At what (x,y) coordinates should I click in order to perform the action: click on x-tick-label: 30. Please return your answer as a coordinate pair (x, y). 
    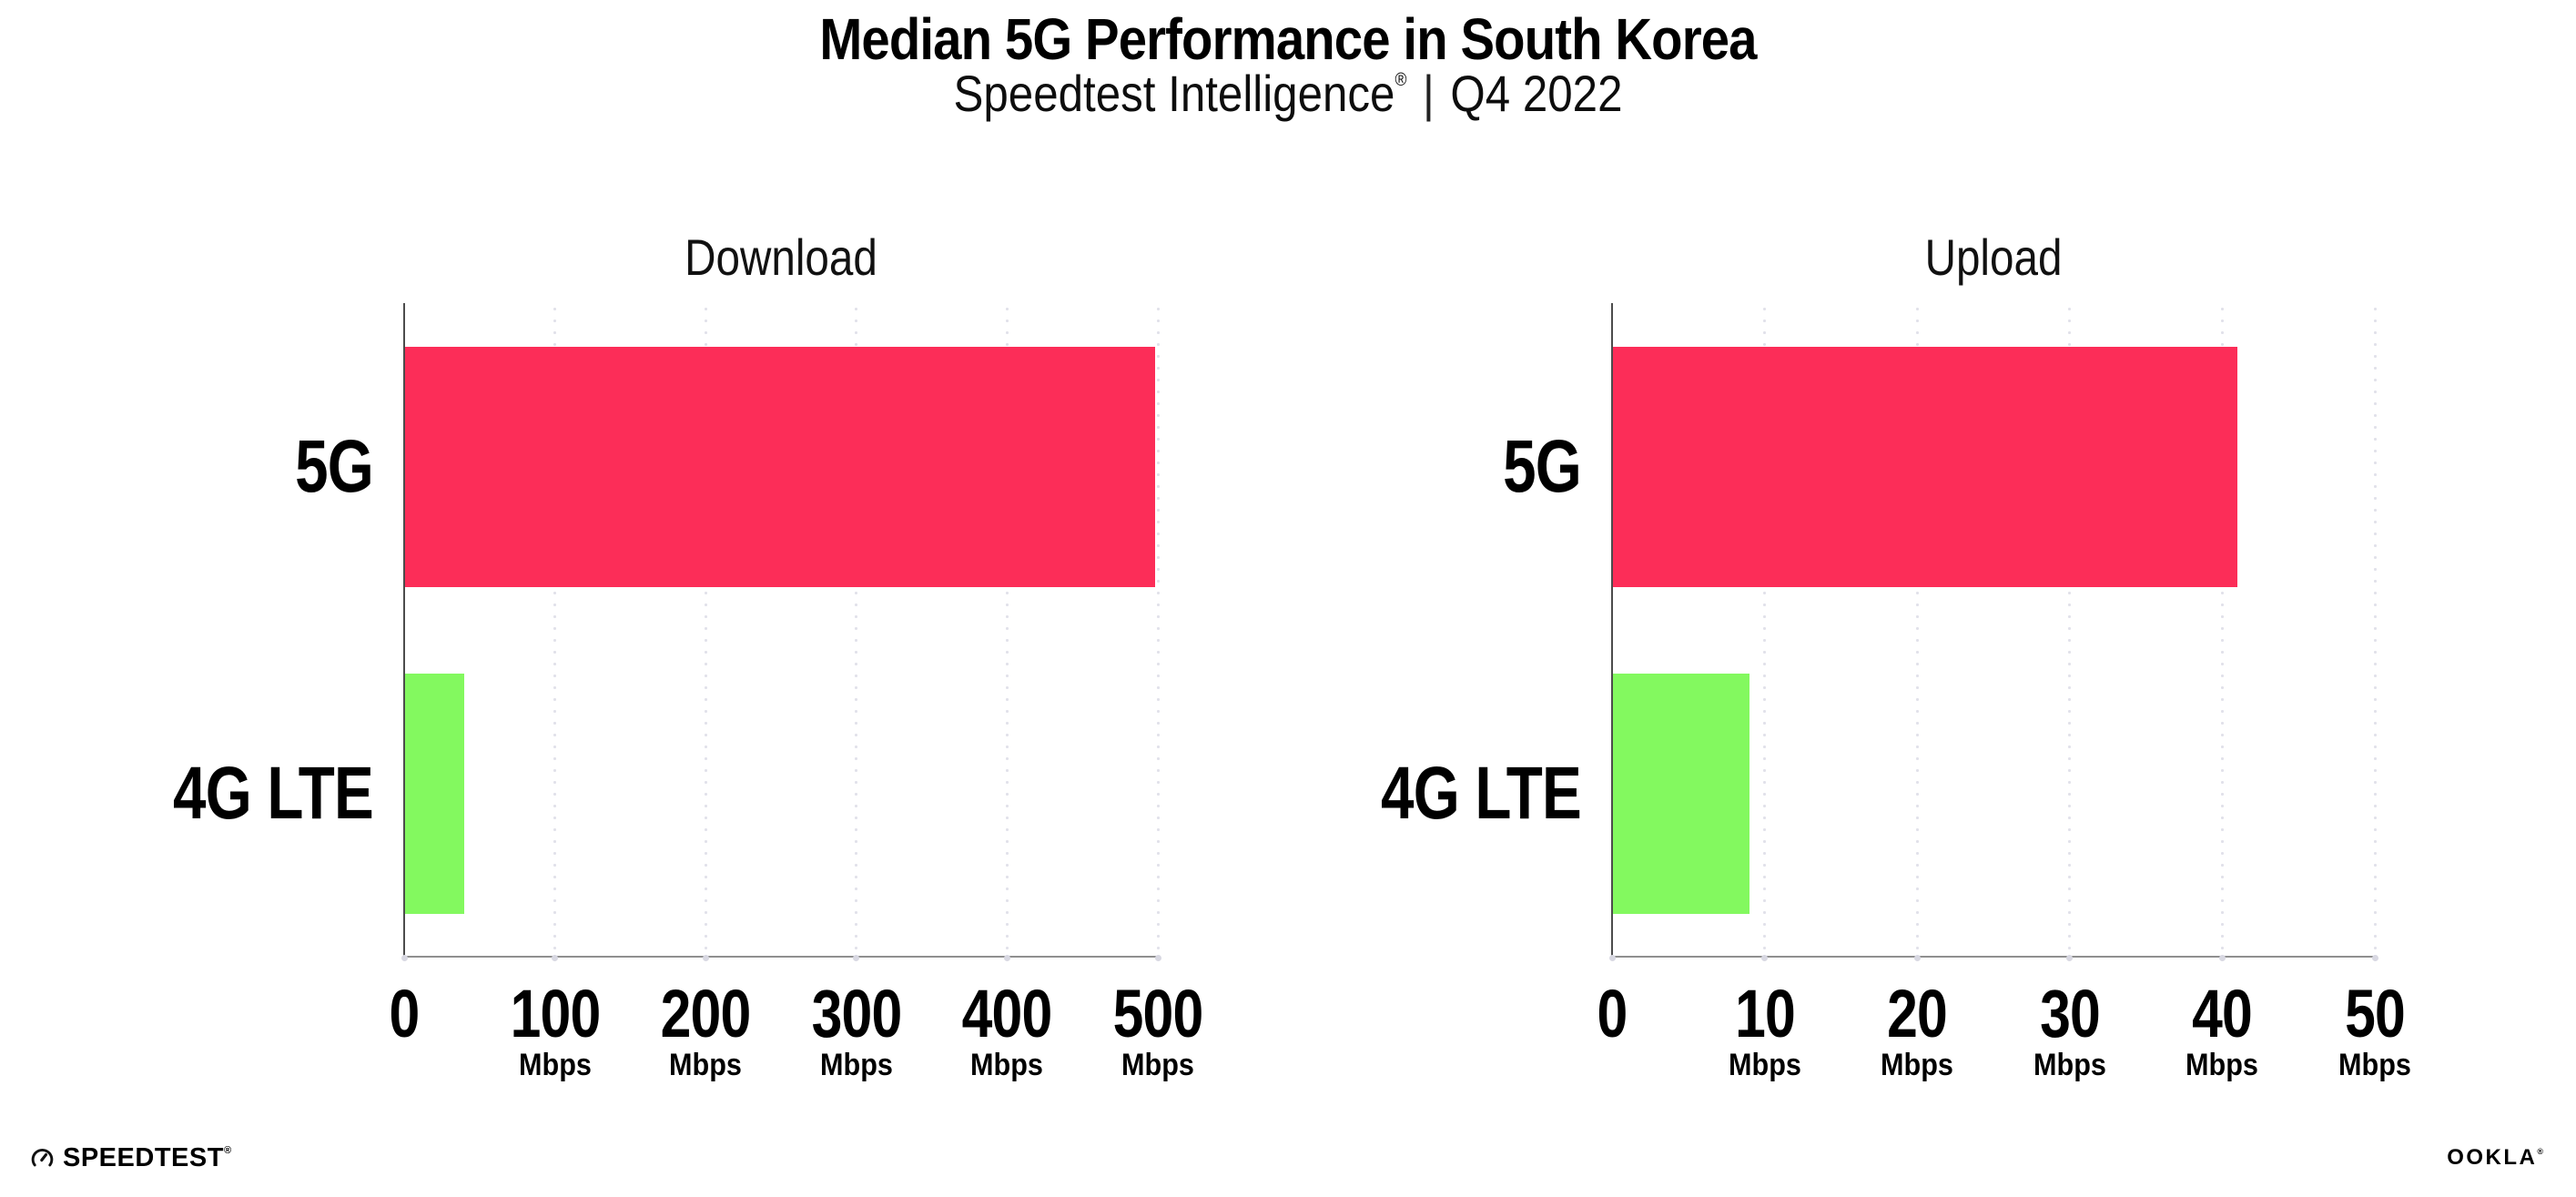
    Looking at the image, I should click on (2070, 1014).